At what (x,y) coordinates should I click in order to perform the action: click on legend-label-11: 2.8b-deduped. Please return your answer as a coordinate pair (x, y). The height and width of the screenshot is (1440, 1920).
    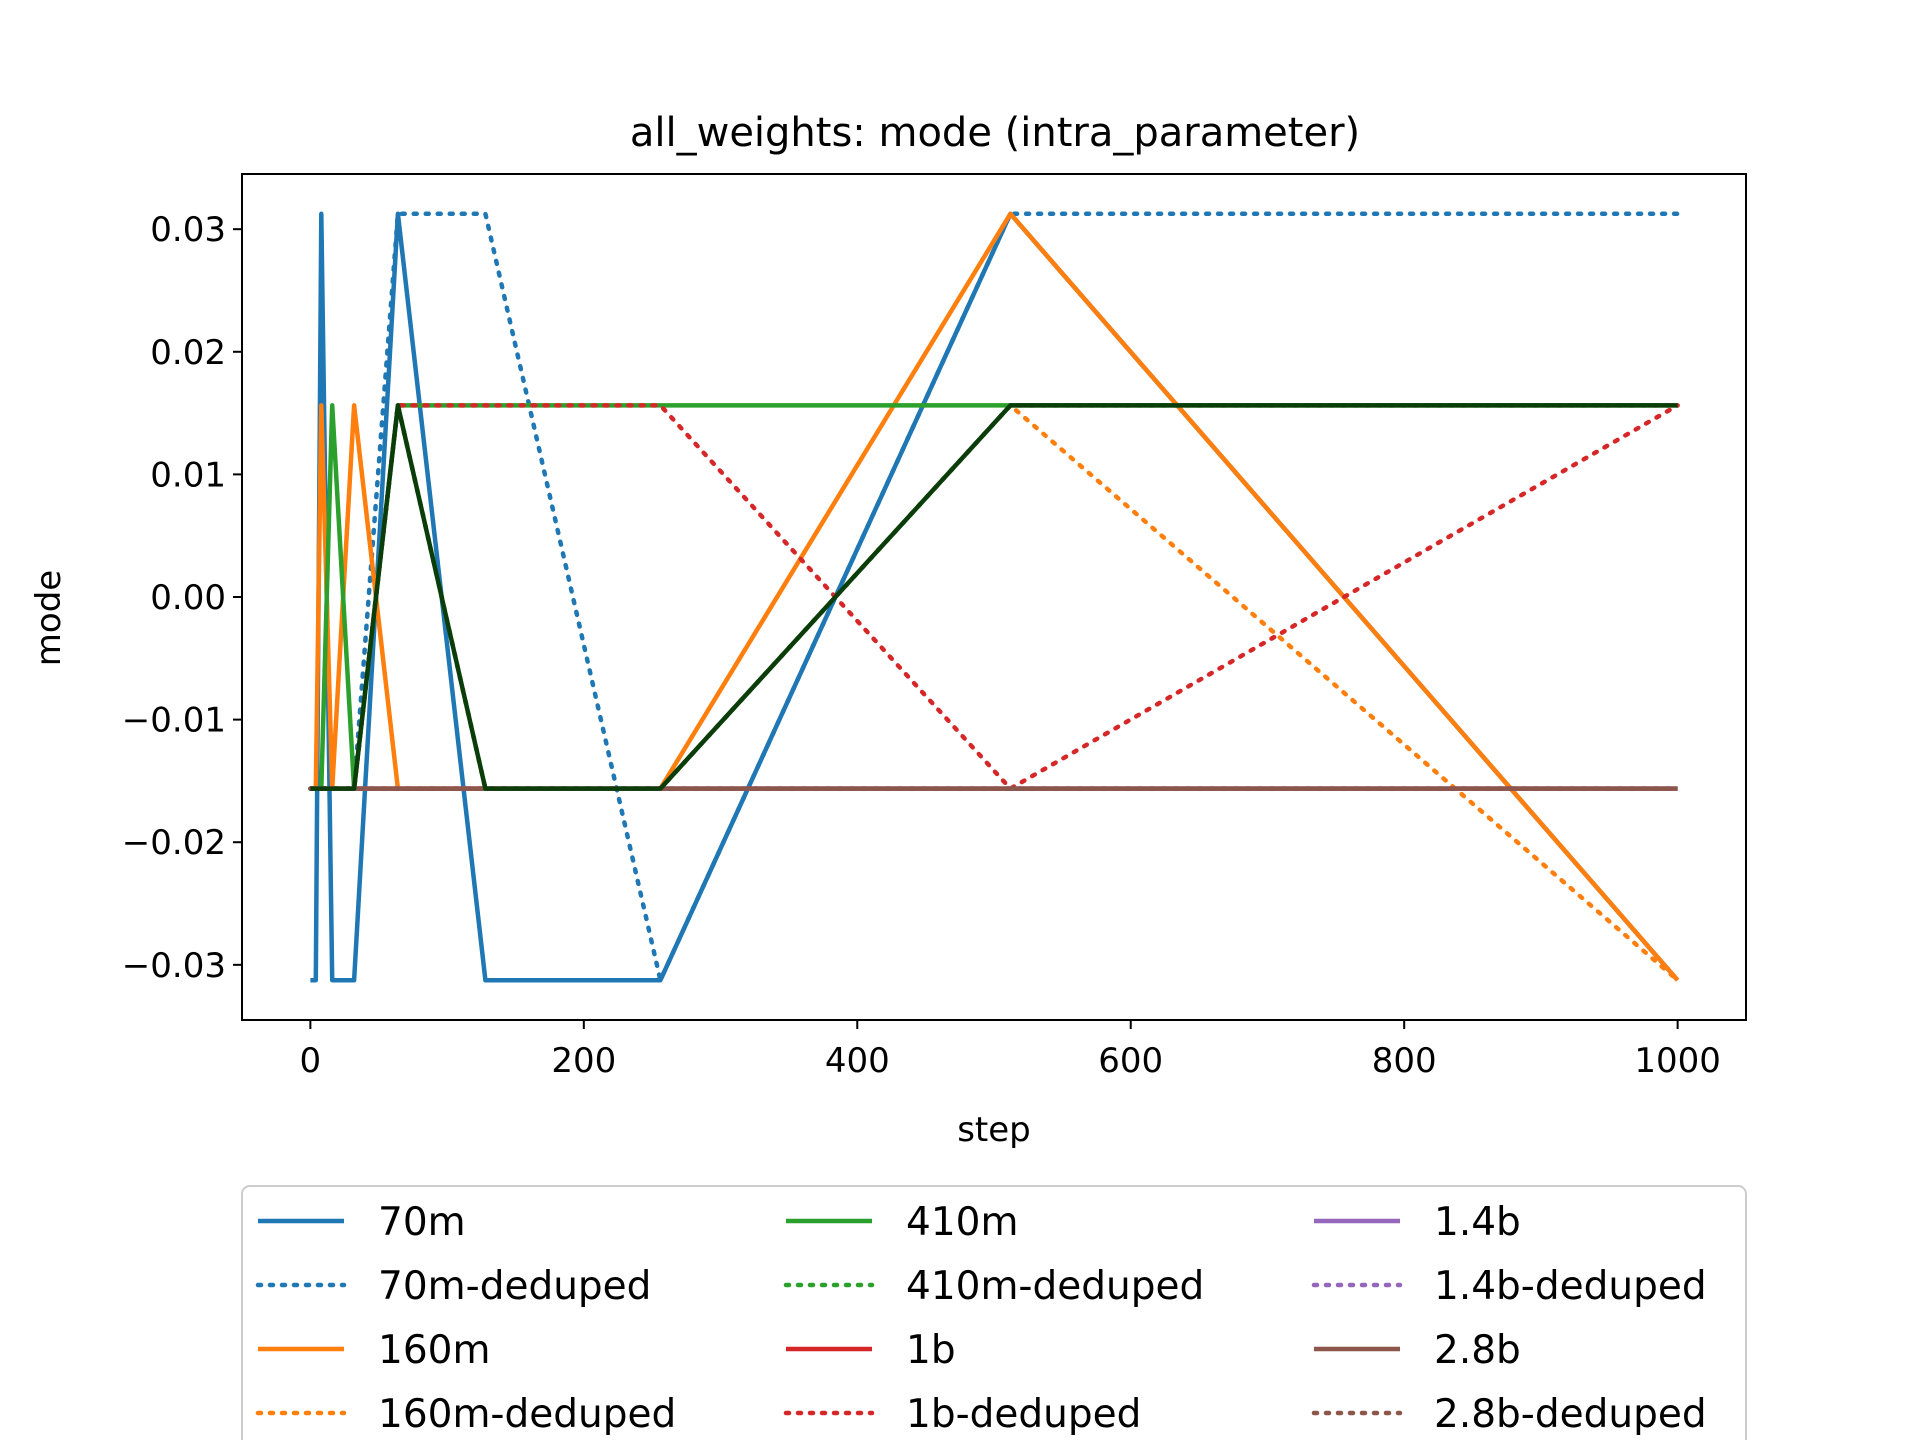
    Looking at the image, I should click on (1570, 1414).